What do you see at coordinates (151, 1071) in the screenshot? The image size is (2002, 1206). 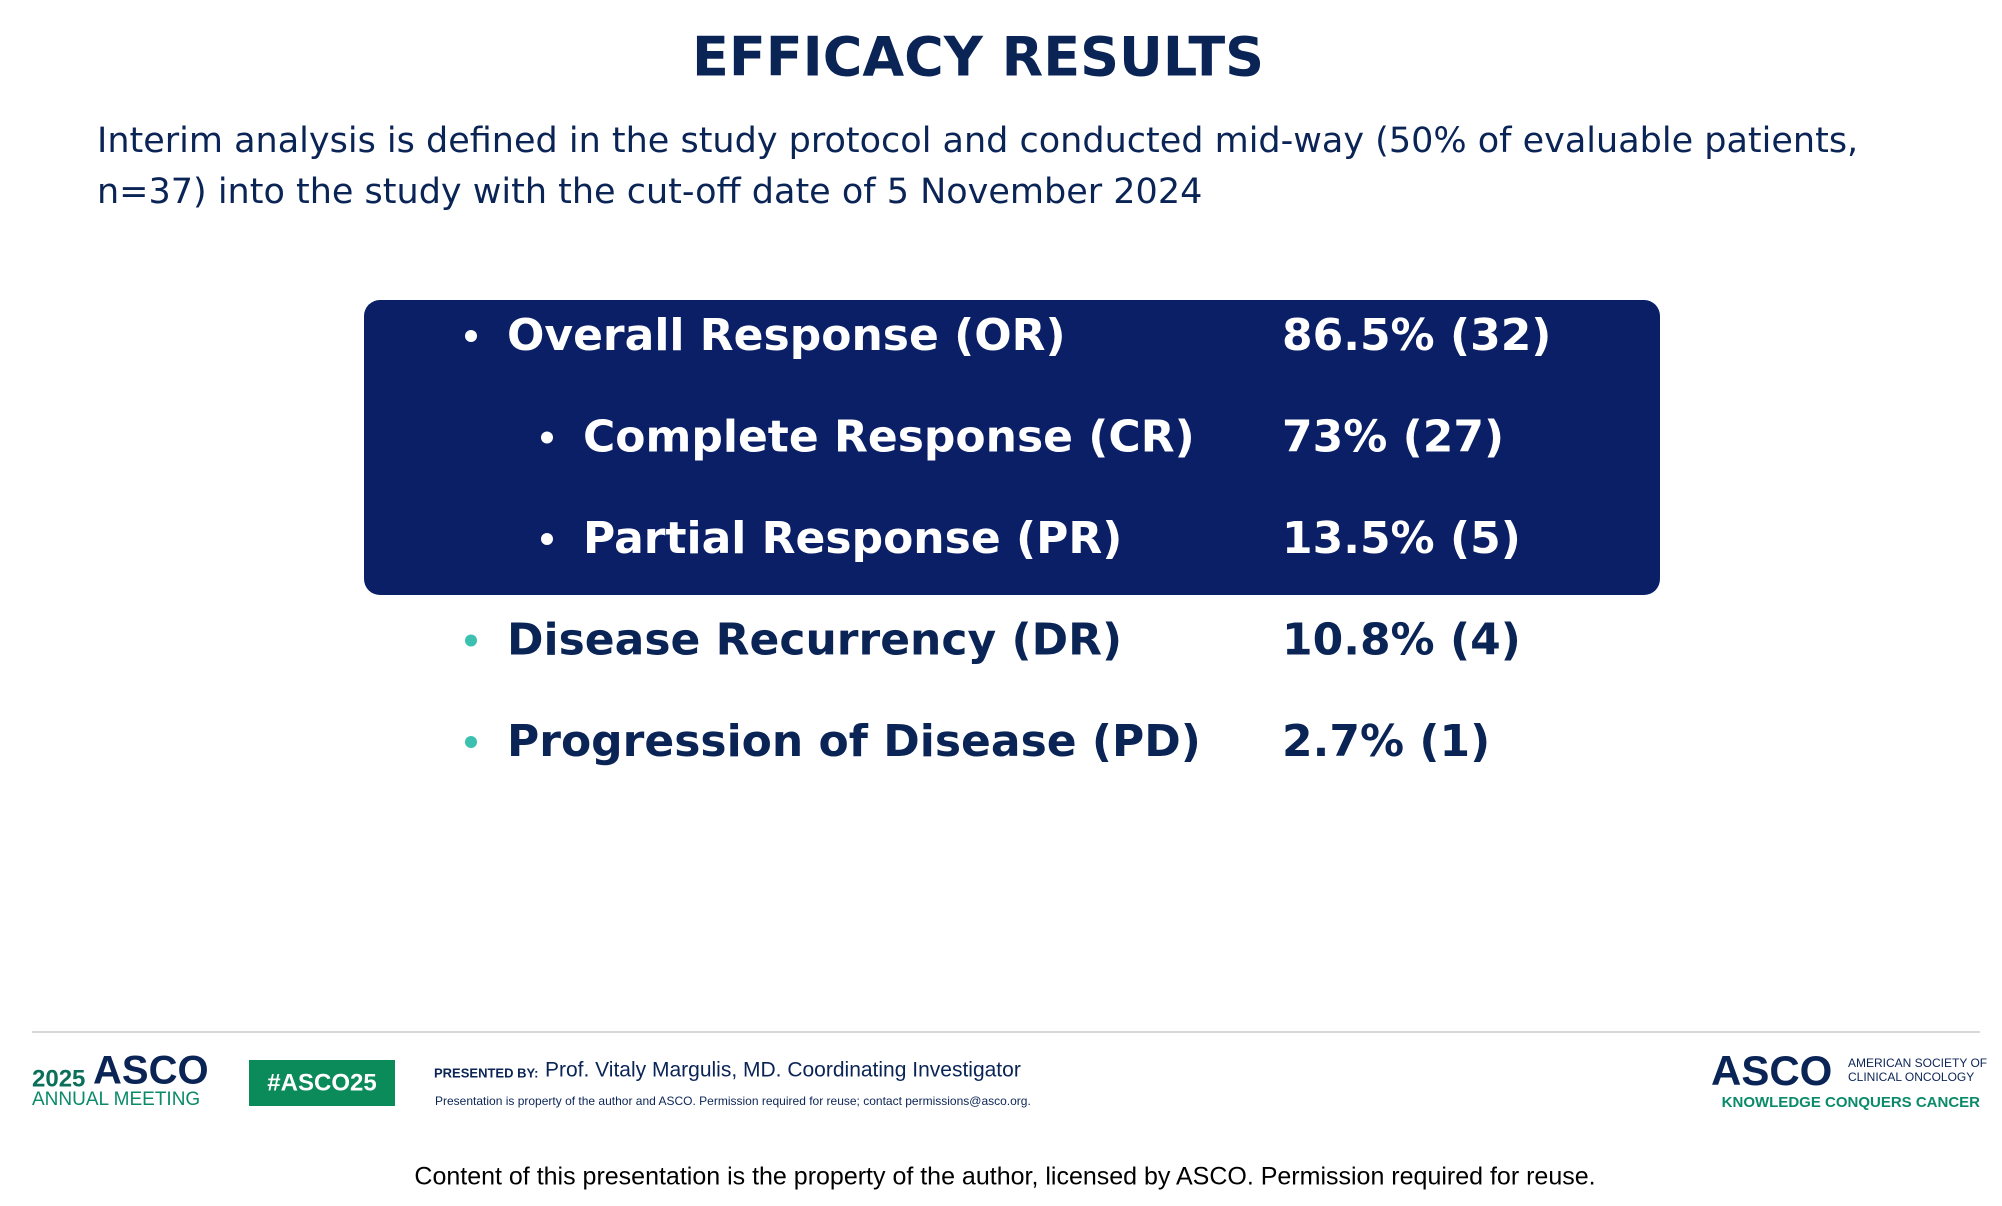 I see `meeting-brand: ASCO` at bounding box center [151, 1071].